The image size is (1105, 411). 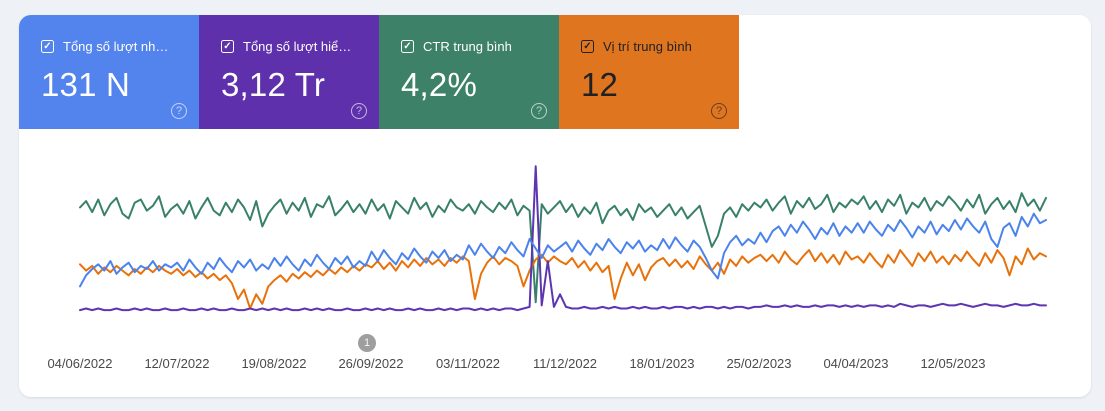 I want to click on impressions-checkbox: ✓, so click(x=227, y=46).